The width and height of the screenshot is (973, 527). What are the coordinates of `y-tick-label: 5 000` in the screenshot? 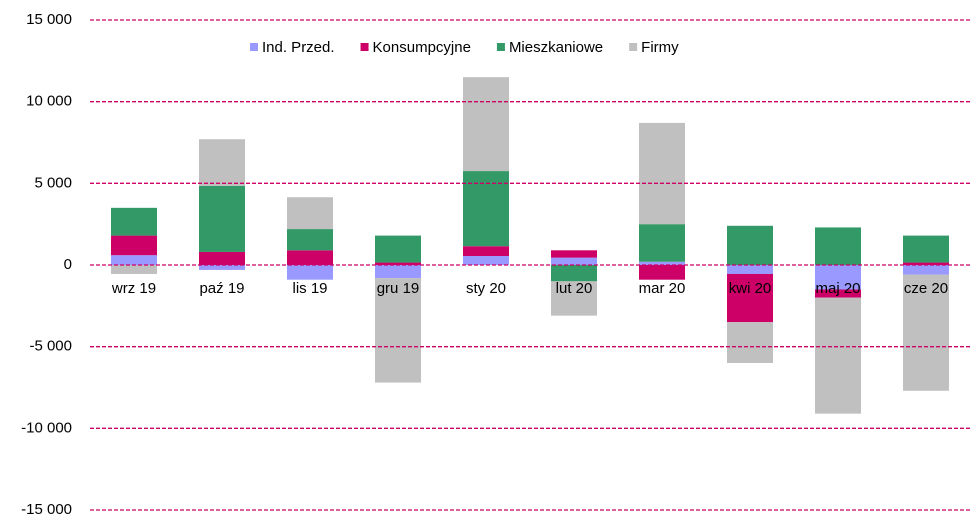 It's located at (53, 182).